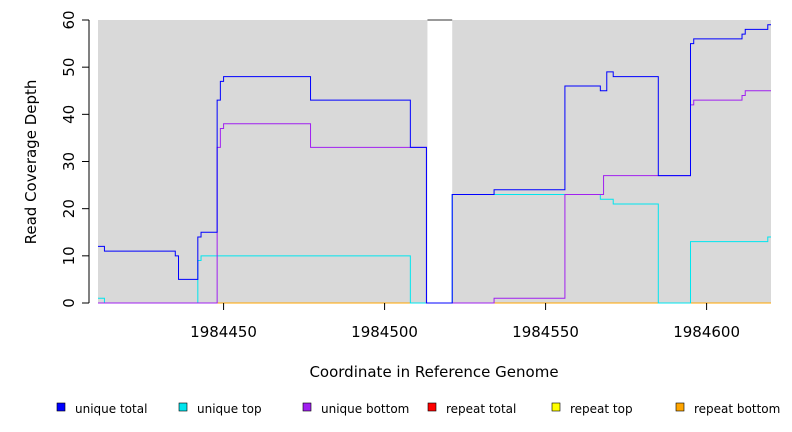  I want to click on y-tick-label: 0, so click(69, 303).